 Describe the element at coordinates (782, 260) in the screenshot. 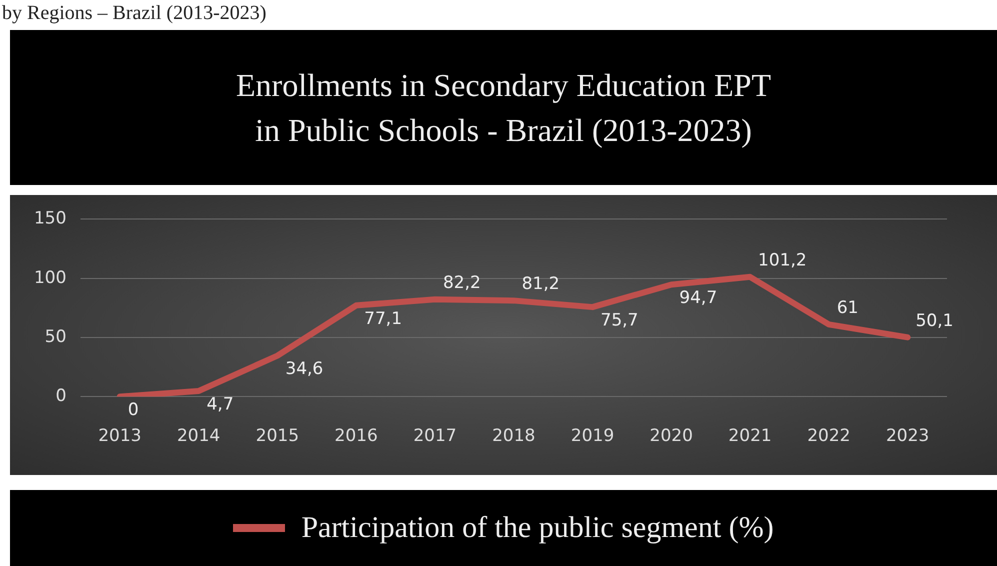

I see `data-label: 101,2` at that location.